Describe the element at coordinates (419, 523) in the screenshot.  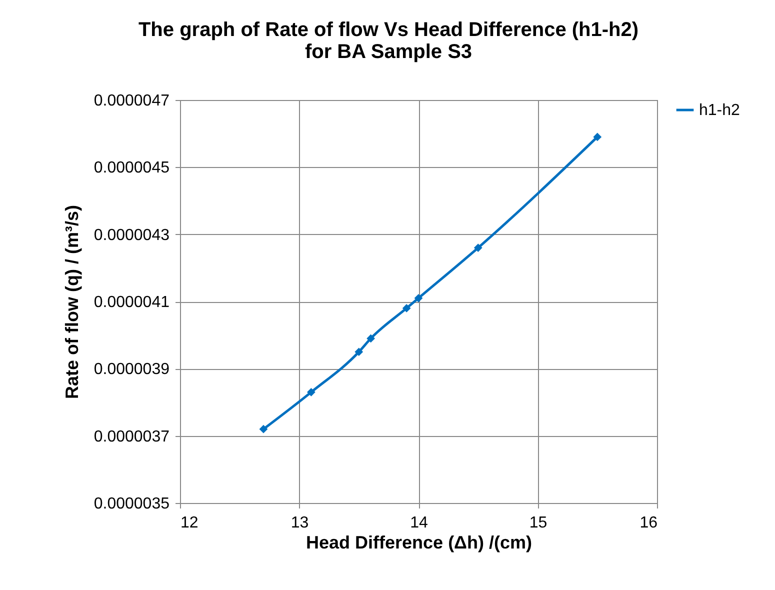
I see `x-tick-label: 14` at that location.